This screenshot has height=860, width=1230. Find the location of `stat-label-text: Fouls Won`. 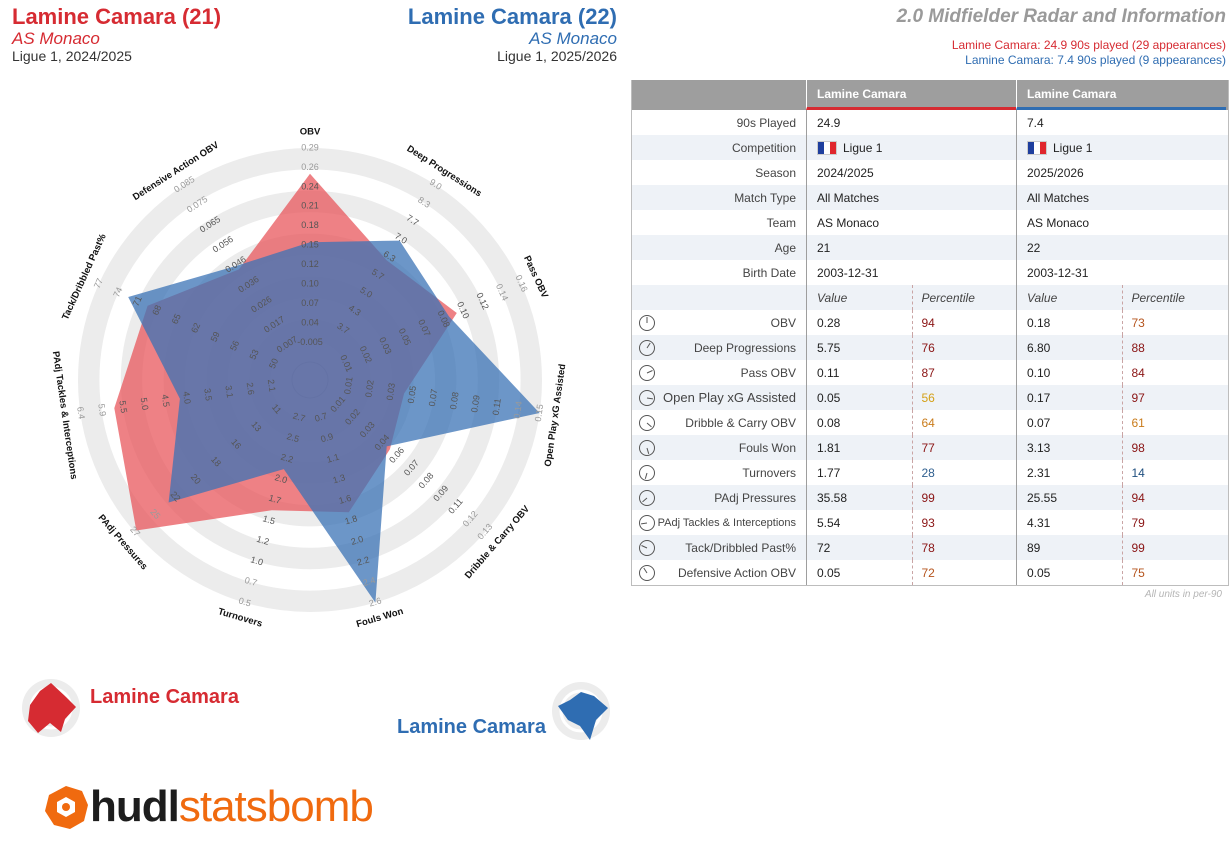

stat-label-text: Fouls Won is located at coordinates (767, 447).